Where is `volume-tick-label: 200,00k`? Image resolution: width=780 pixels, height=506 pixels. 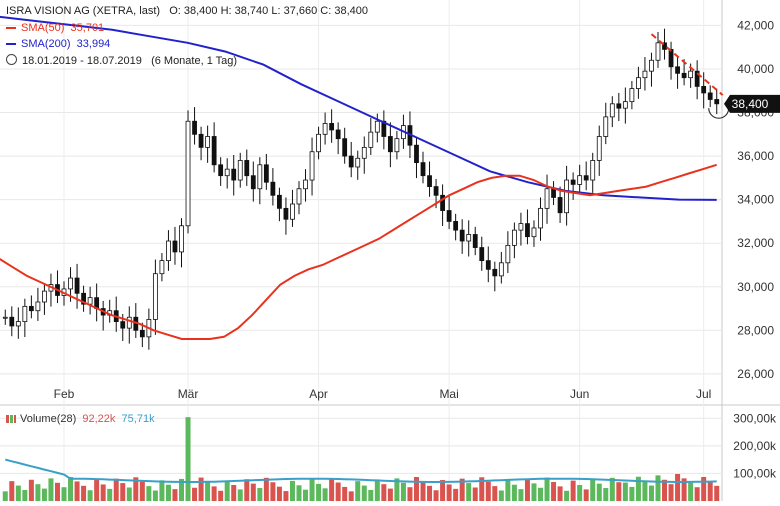
volume-tick-label: 200,00k is located at coordinates (755, 446).